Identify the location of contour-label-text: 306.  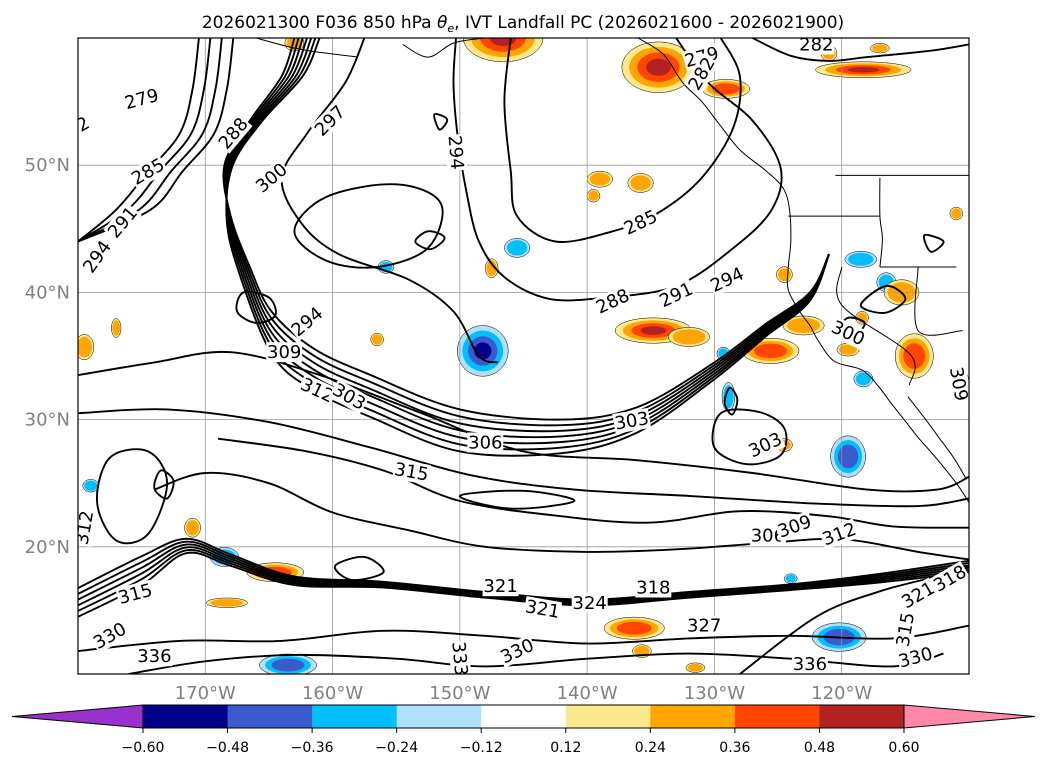
(768, 535).